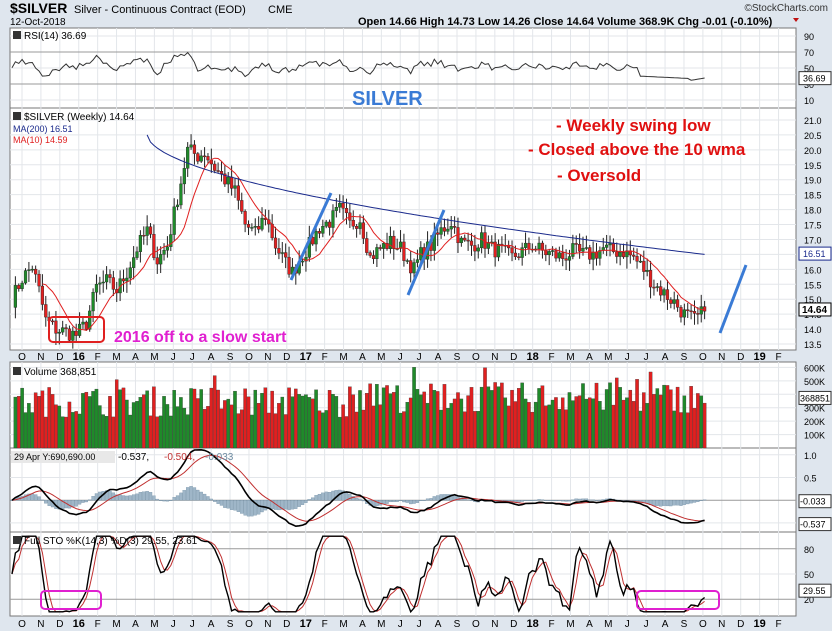 The image size is (832, 631). I want to click on down-arrow-icon, so click(796, 20).